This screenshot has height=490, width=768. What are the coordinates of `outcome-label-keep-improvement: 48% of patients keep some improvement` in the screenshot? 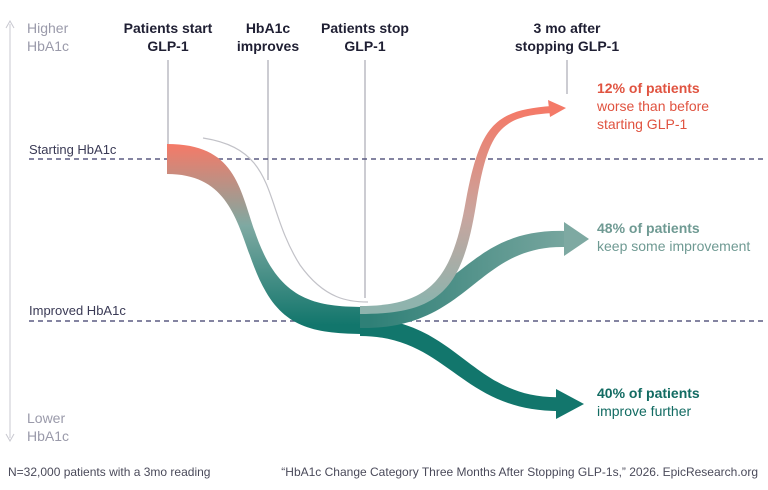 It's located at (673, 237).